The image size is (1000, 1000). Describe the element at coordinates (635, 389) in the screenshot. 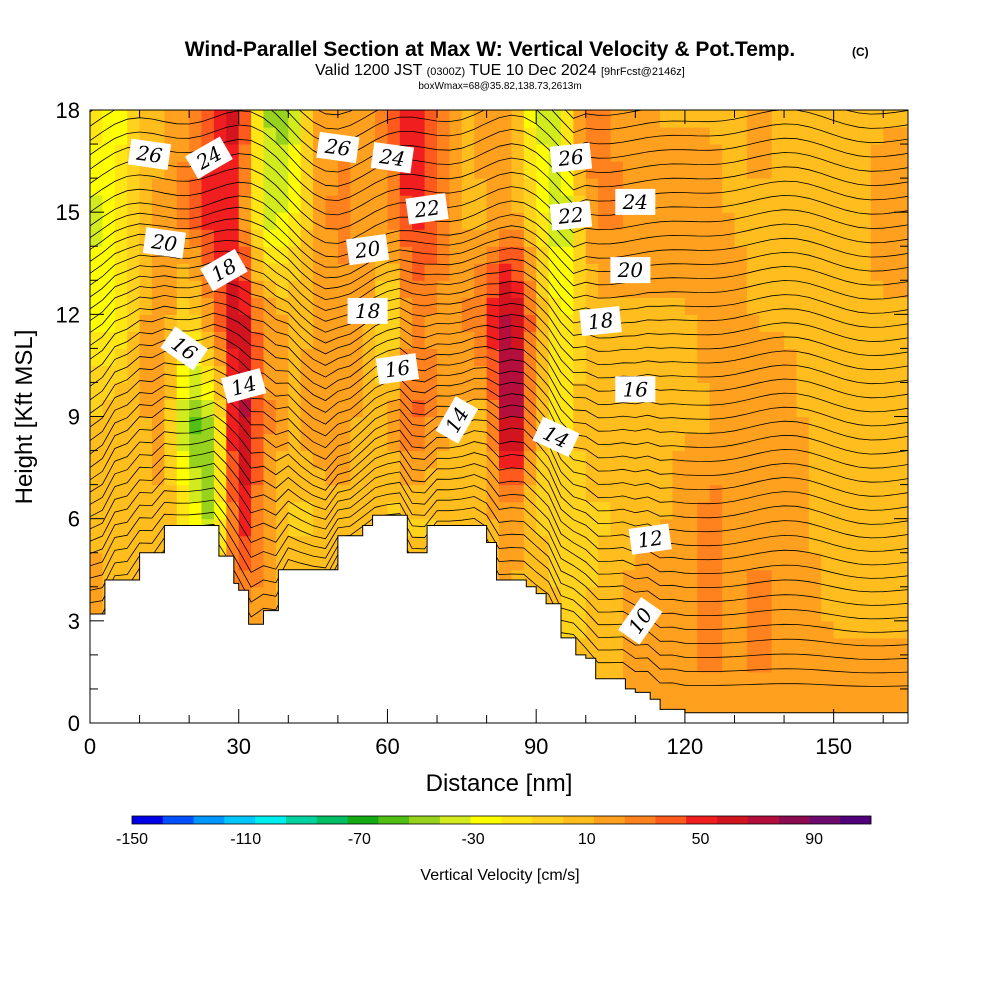

I see `contour-label: 16` at that location.